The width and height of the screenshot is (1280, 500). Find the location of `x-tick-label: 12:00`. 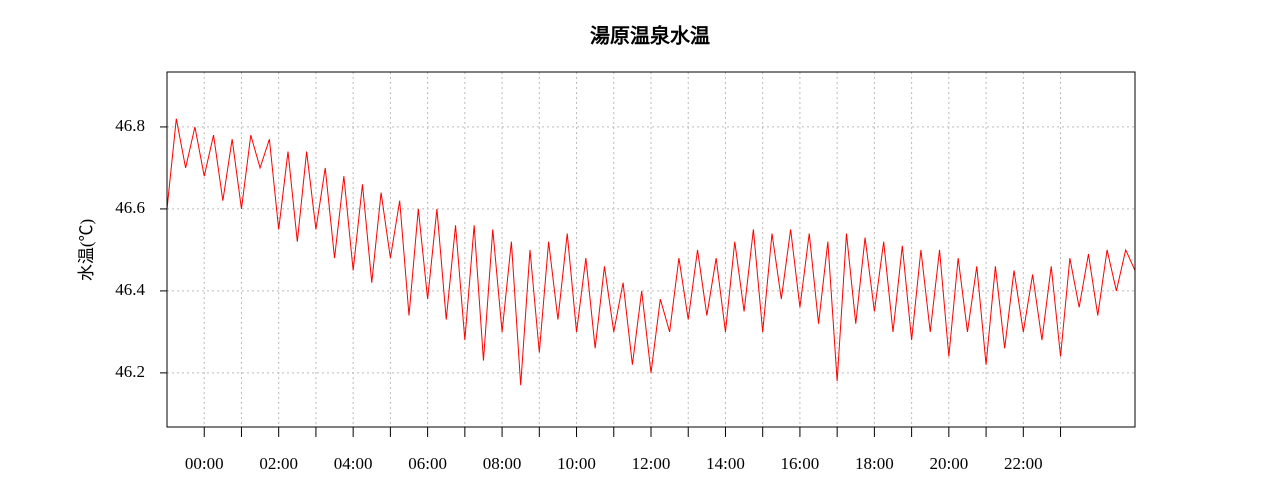

x-tick-label: 12:00 is located at coordinates (651, 463).